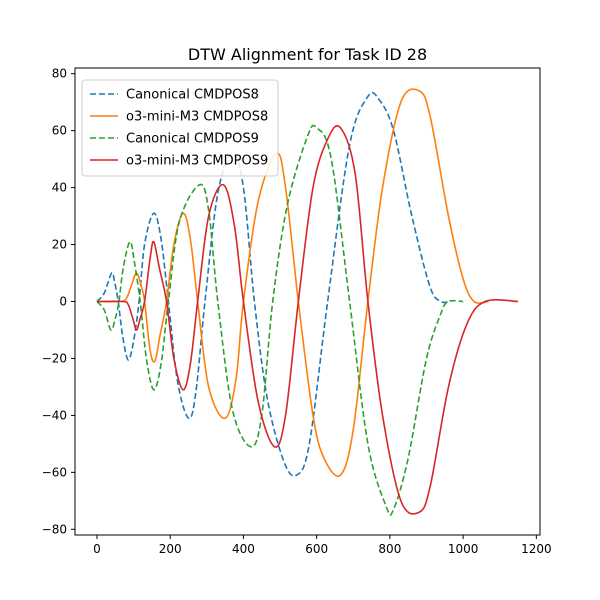 The image size is (600, 600). Describe the element at coordinates (54, 358) in the screenshot. I see `y-tick-label: −20` at that location.